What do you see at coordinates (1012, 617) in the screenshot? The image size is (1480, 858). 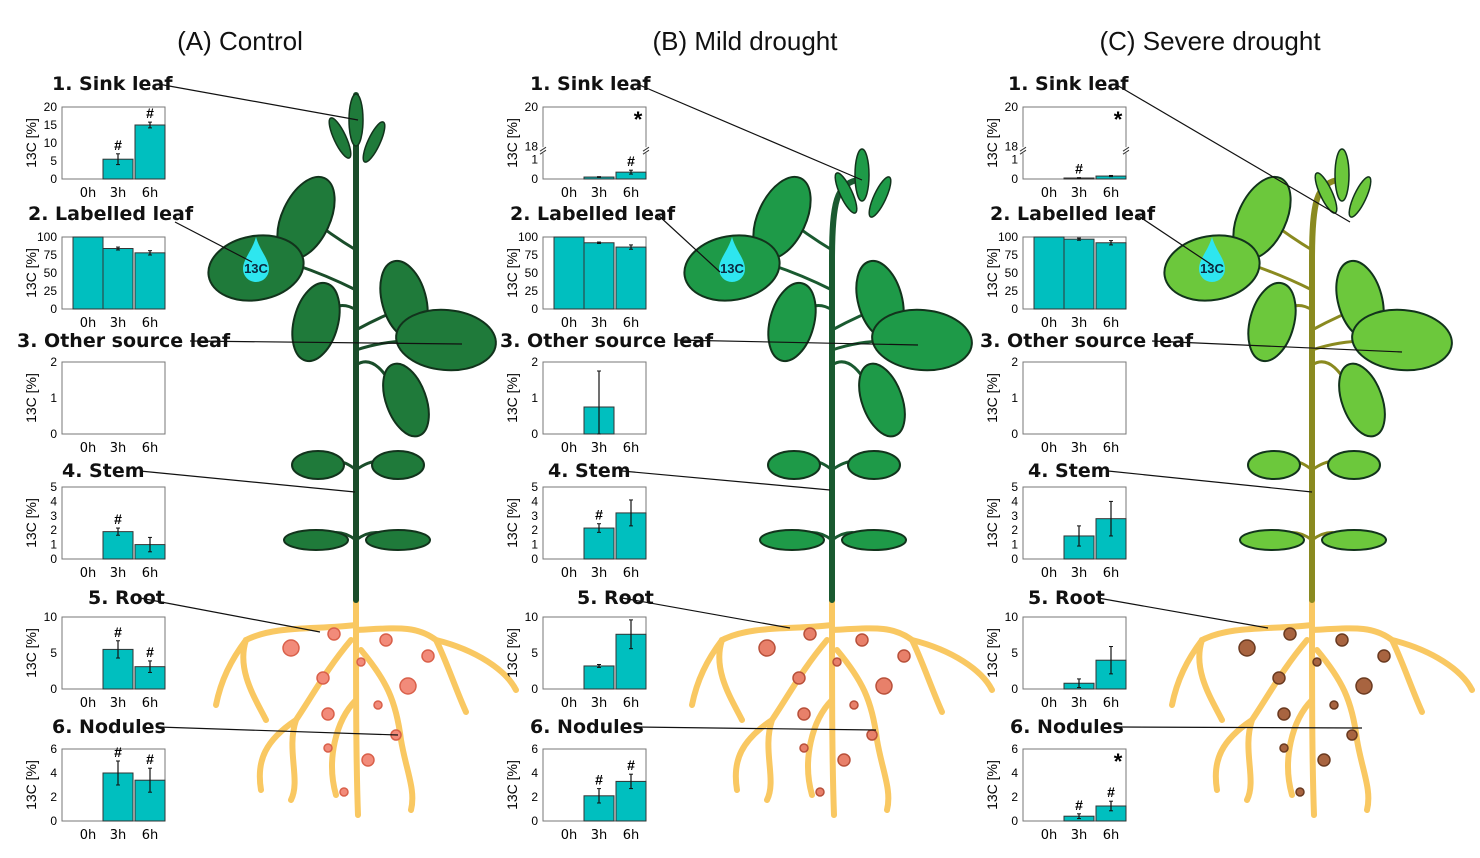 I see `y-tick-label: 10` at bounding box center [1012, 617].